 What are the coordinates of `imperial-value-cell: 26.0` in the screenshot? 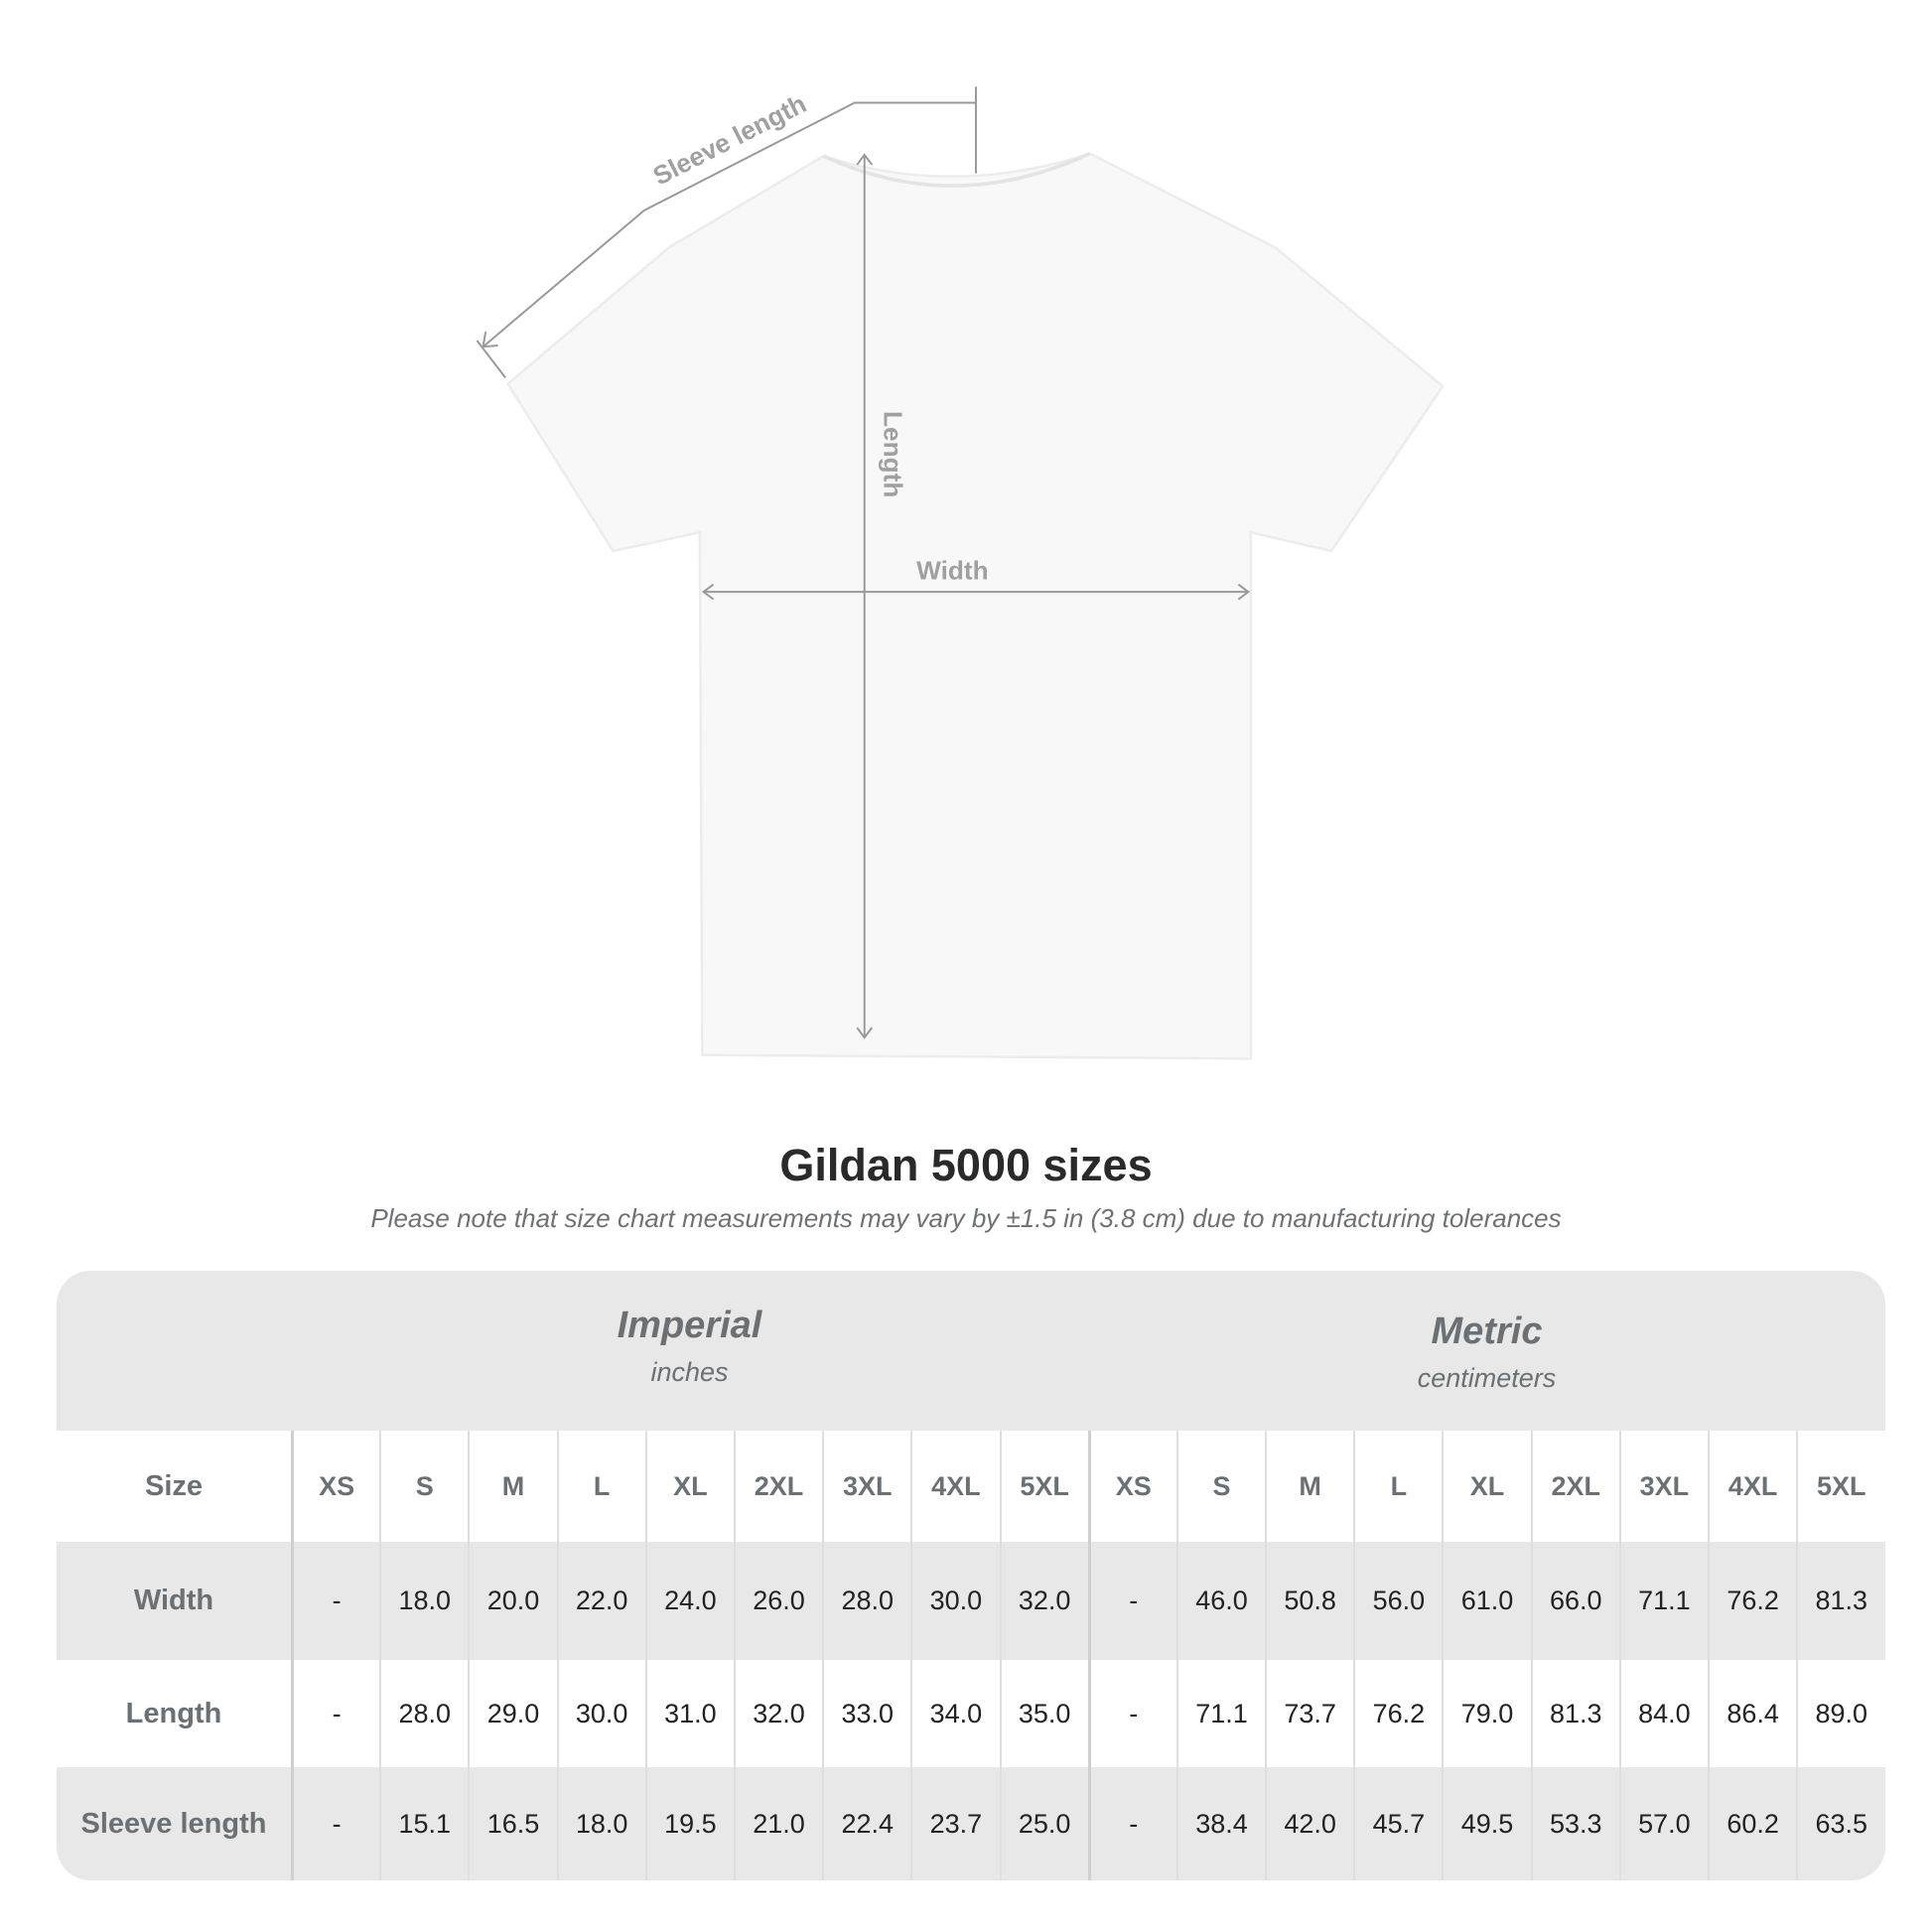 It's located at (777, 1601).